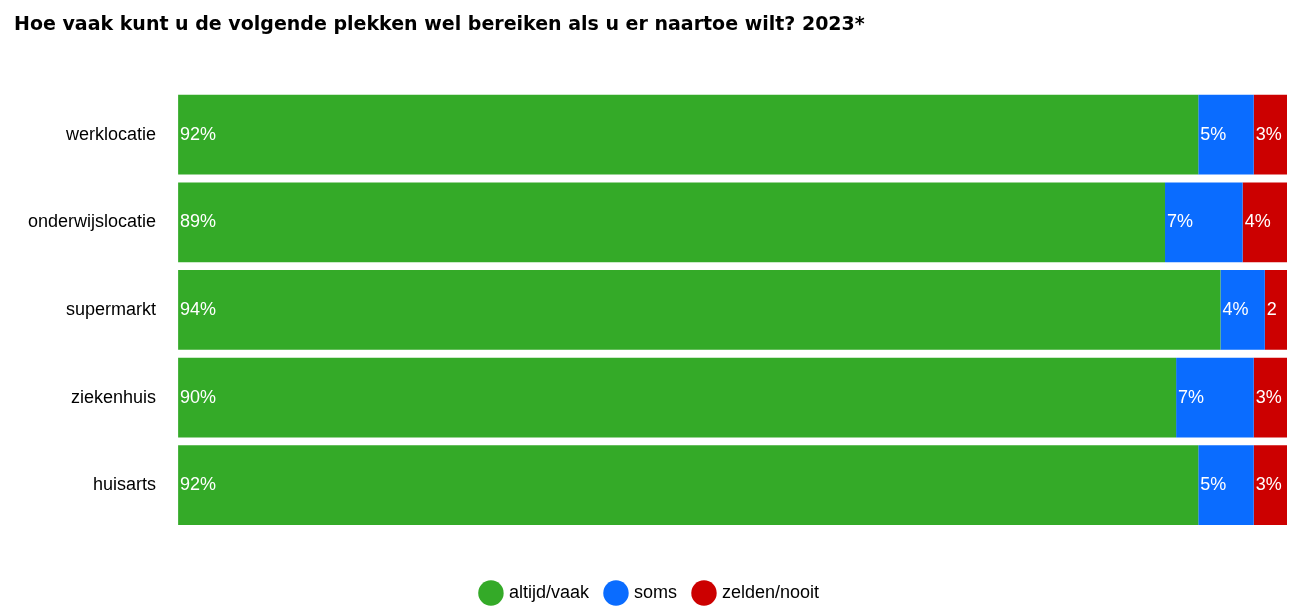  I want to click on y-tick-label: onderwijslocatie, so click(92, 221).